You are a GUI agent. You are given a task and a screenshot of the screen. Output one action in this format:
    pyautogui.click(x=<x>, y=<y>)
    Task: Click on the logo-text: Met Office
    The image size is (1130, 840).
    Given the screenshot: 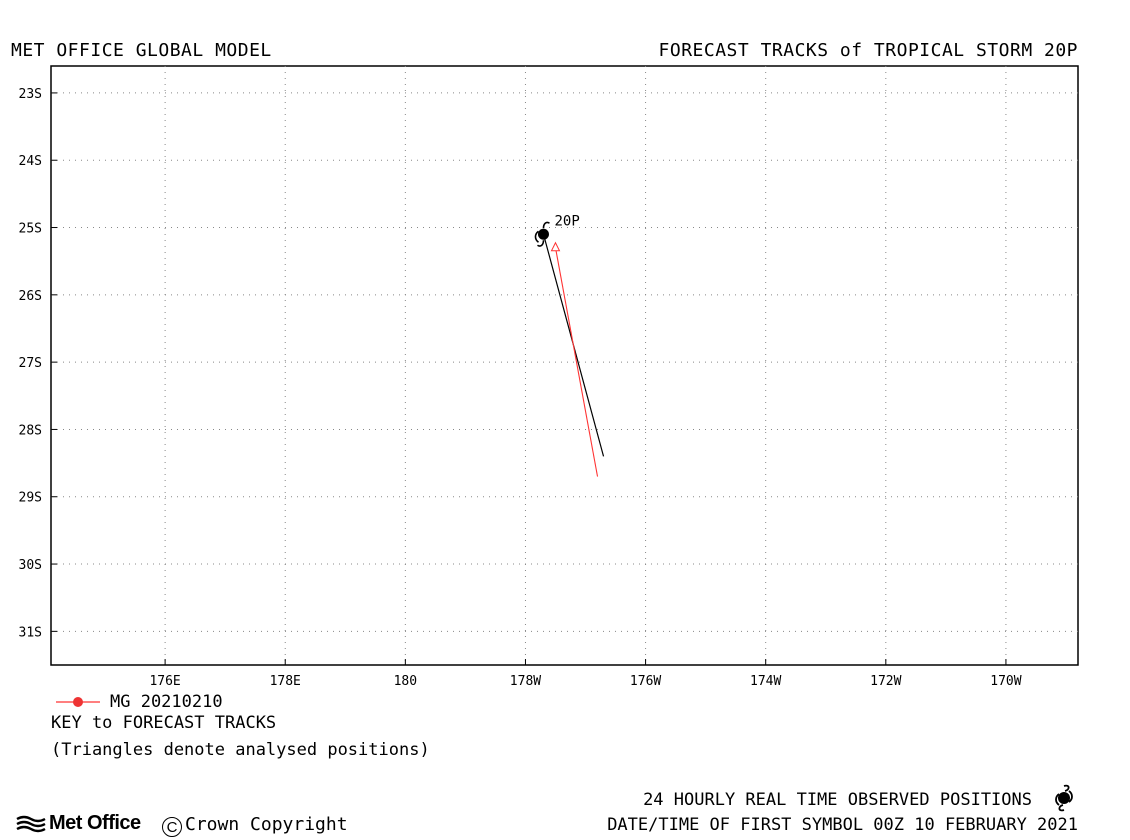 What is the action you would take?
    pyautogui.click(x=95, y=823)
    